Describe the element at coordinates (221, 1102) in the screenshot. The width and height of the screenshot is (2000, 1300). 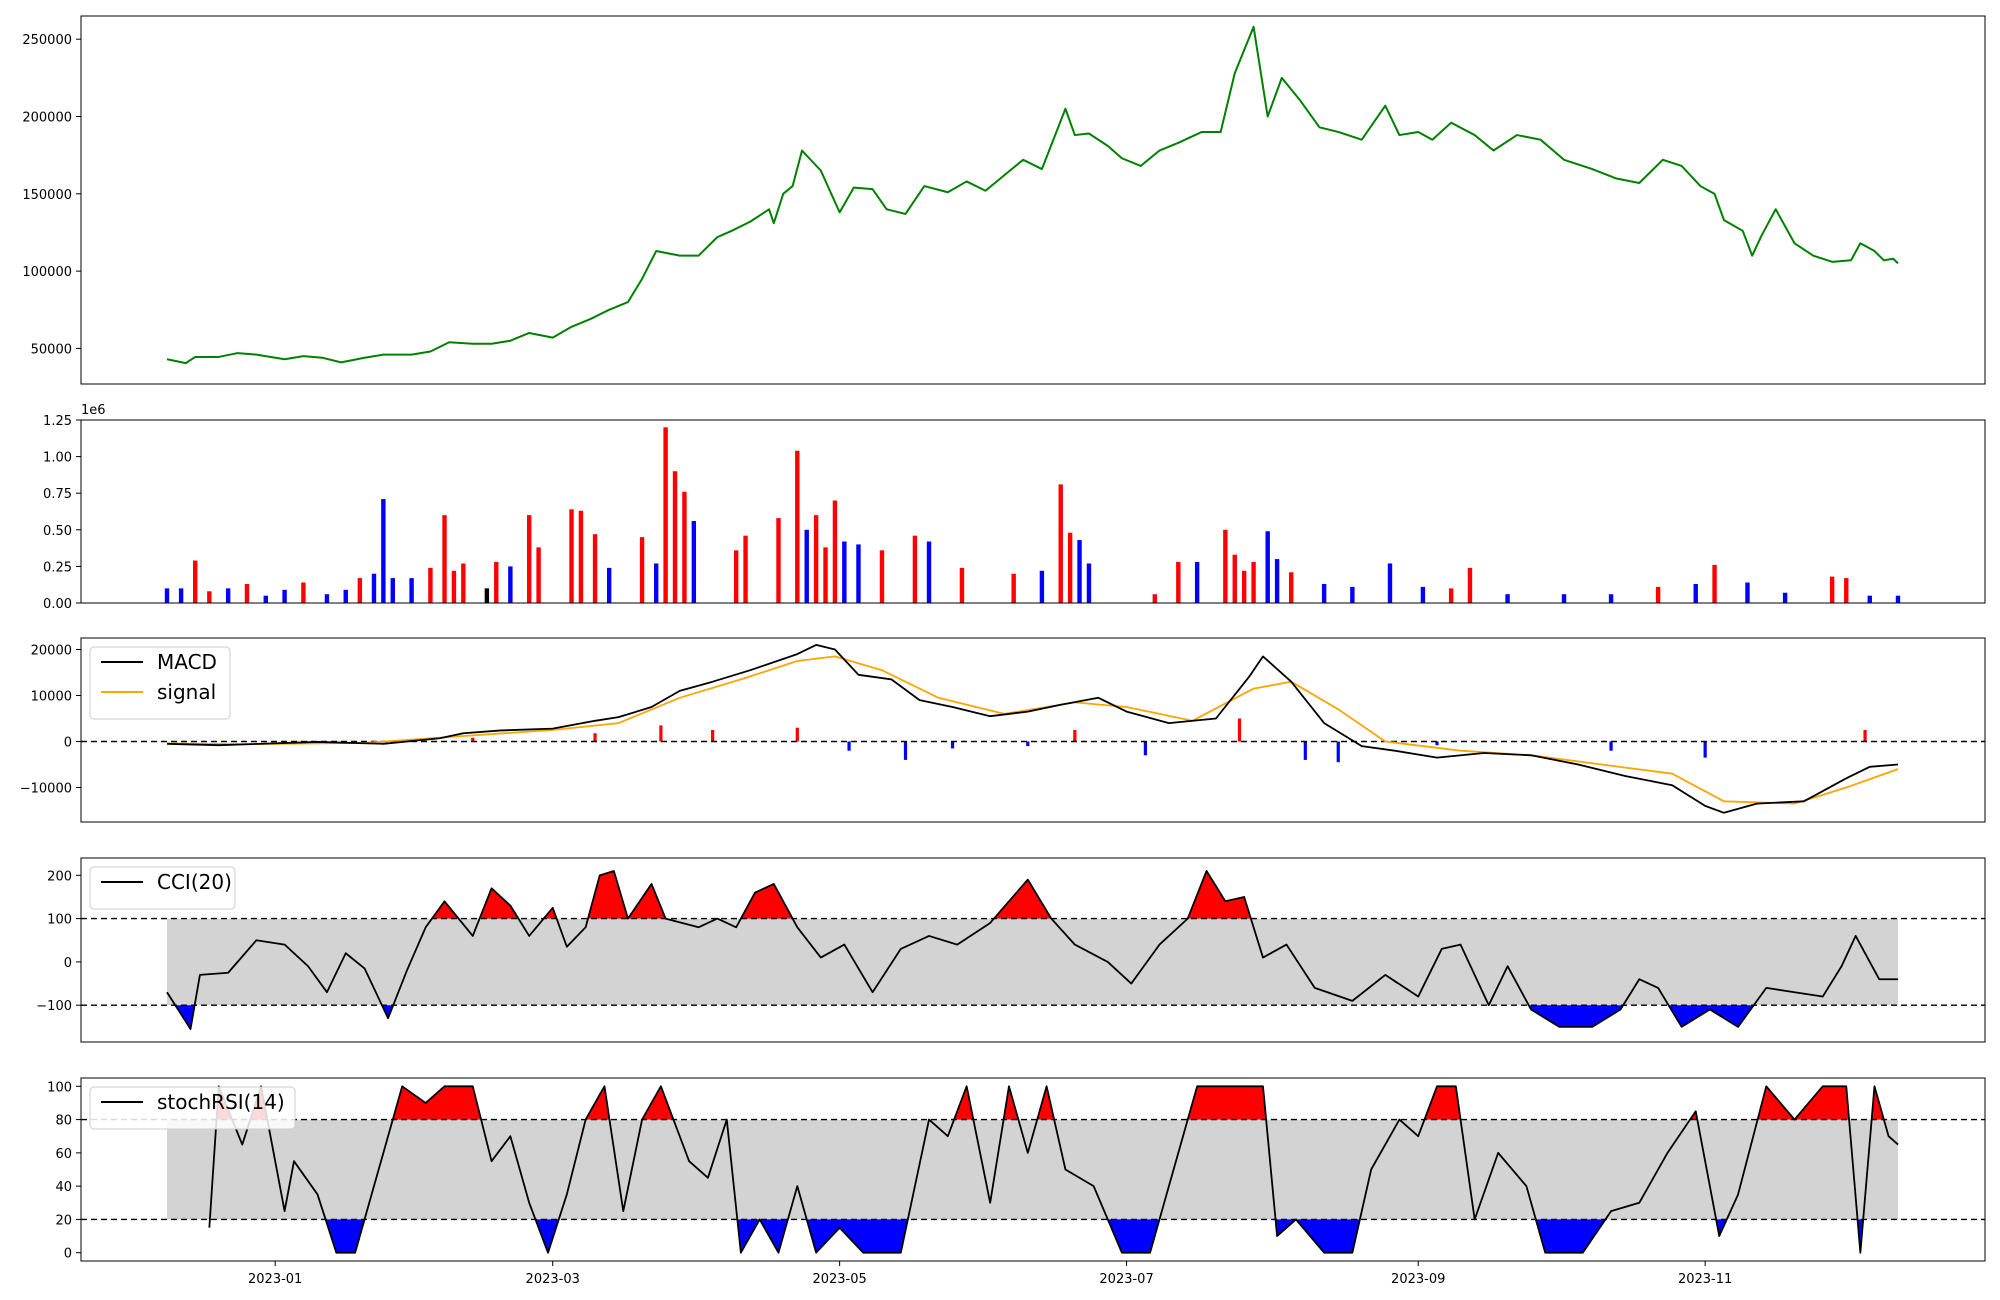
I see `legend-label: stochRSI(14)` at that location.